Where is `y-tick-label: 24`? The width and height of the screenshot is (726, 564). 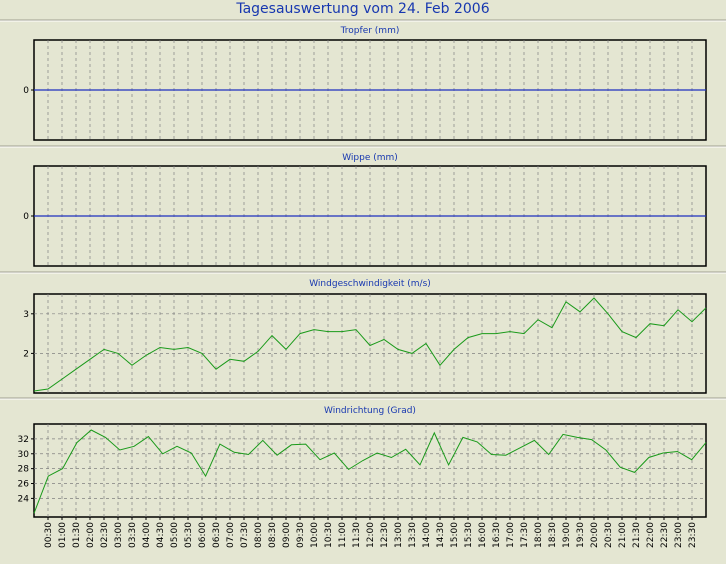 y-tick-label: 24 is located at coordinates (24, 499).